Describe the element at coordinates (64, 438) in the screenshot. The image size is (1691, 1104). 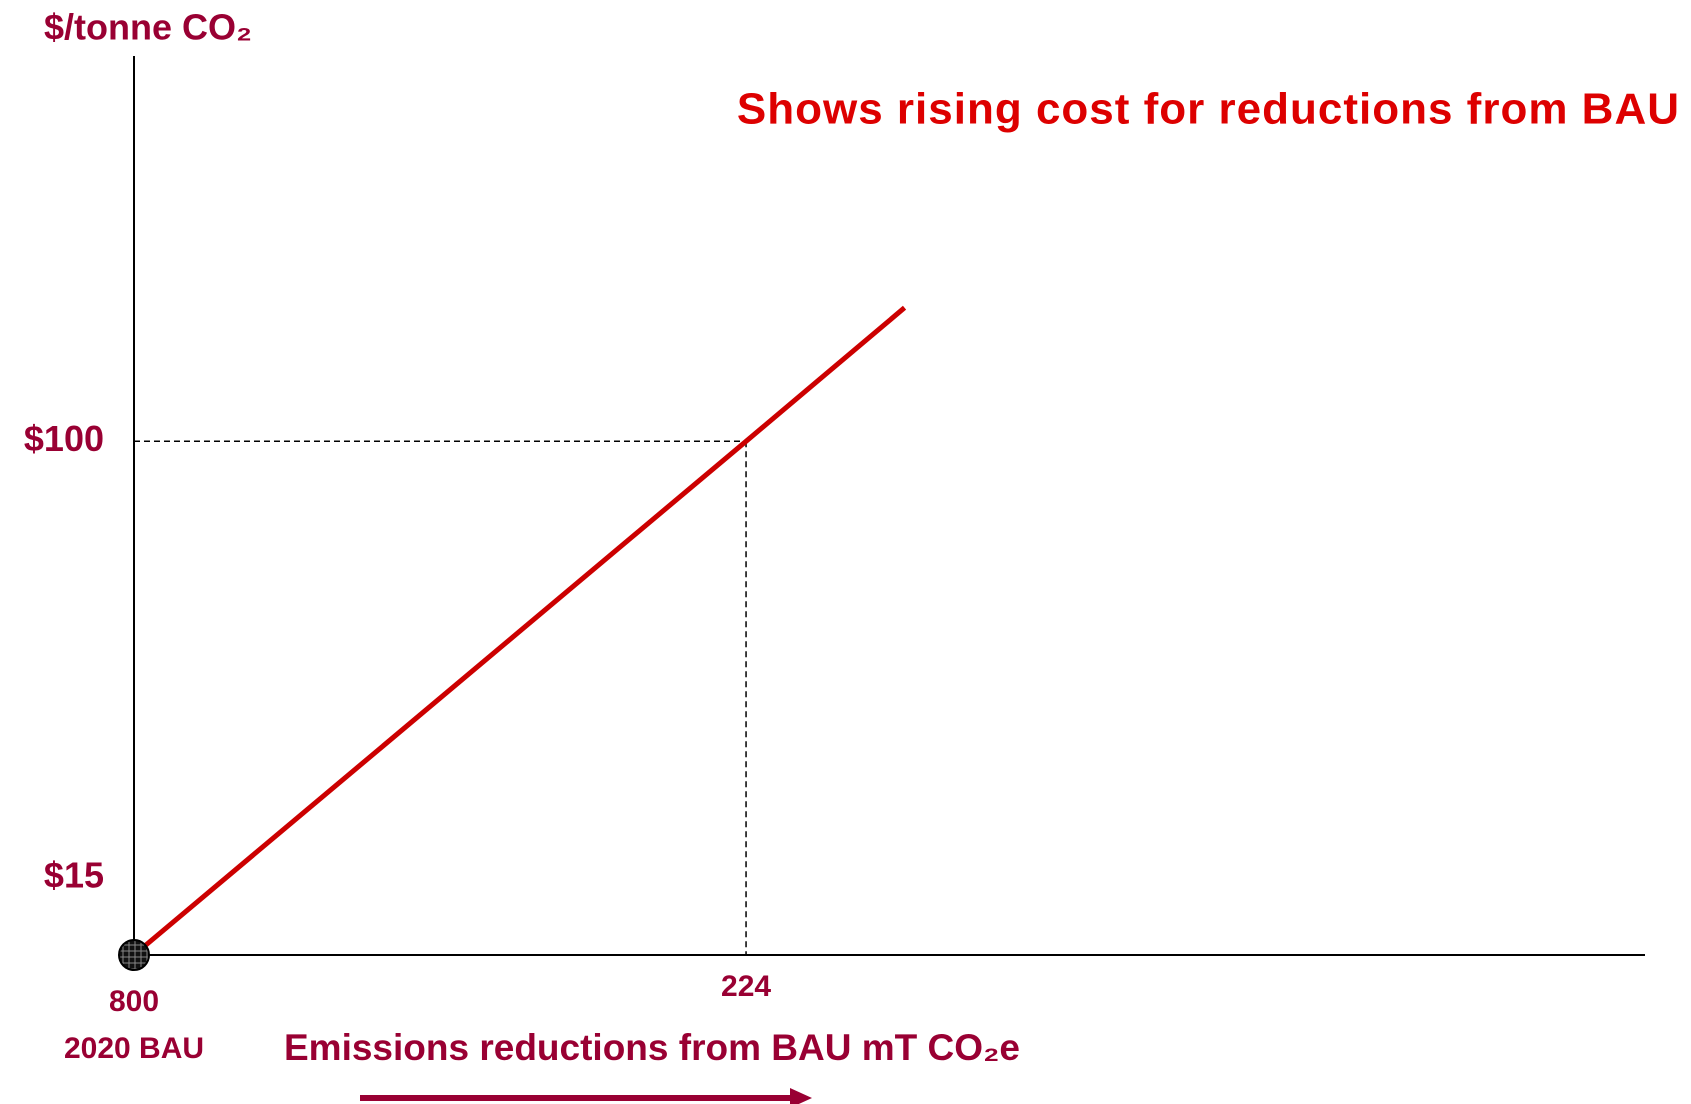
I see `y-tick-label: $100` at that location.